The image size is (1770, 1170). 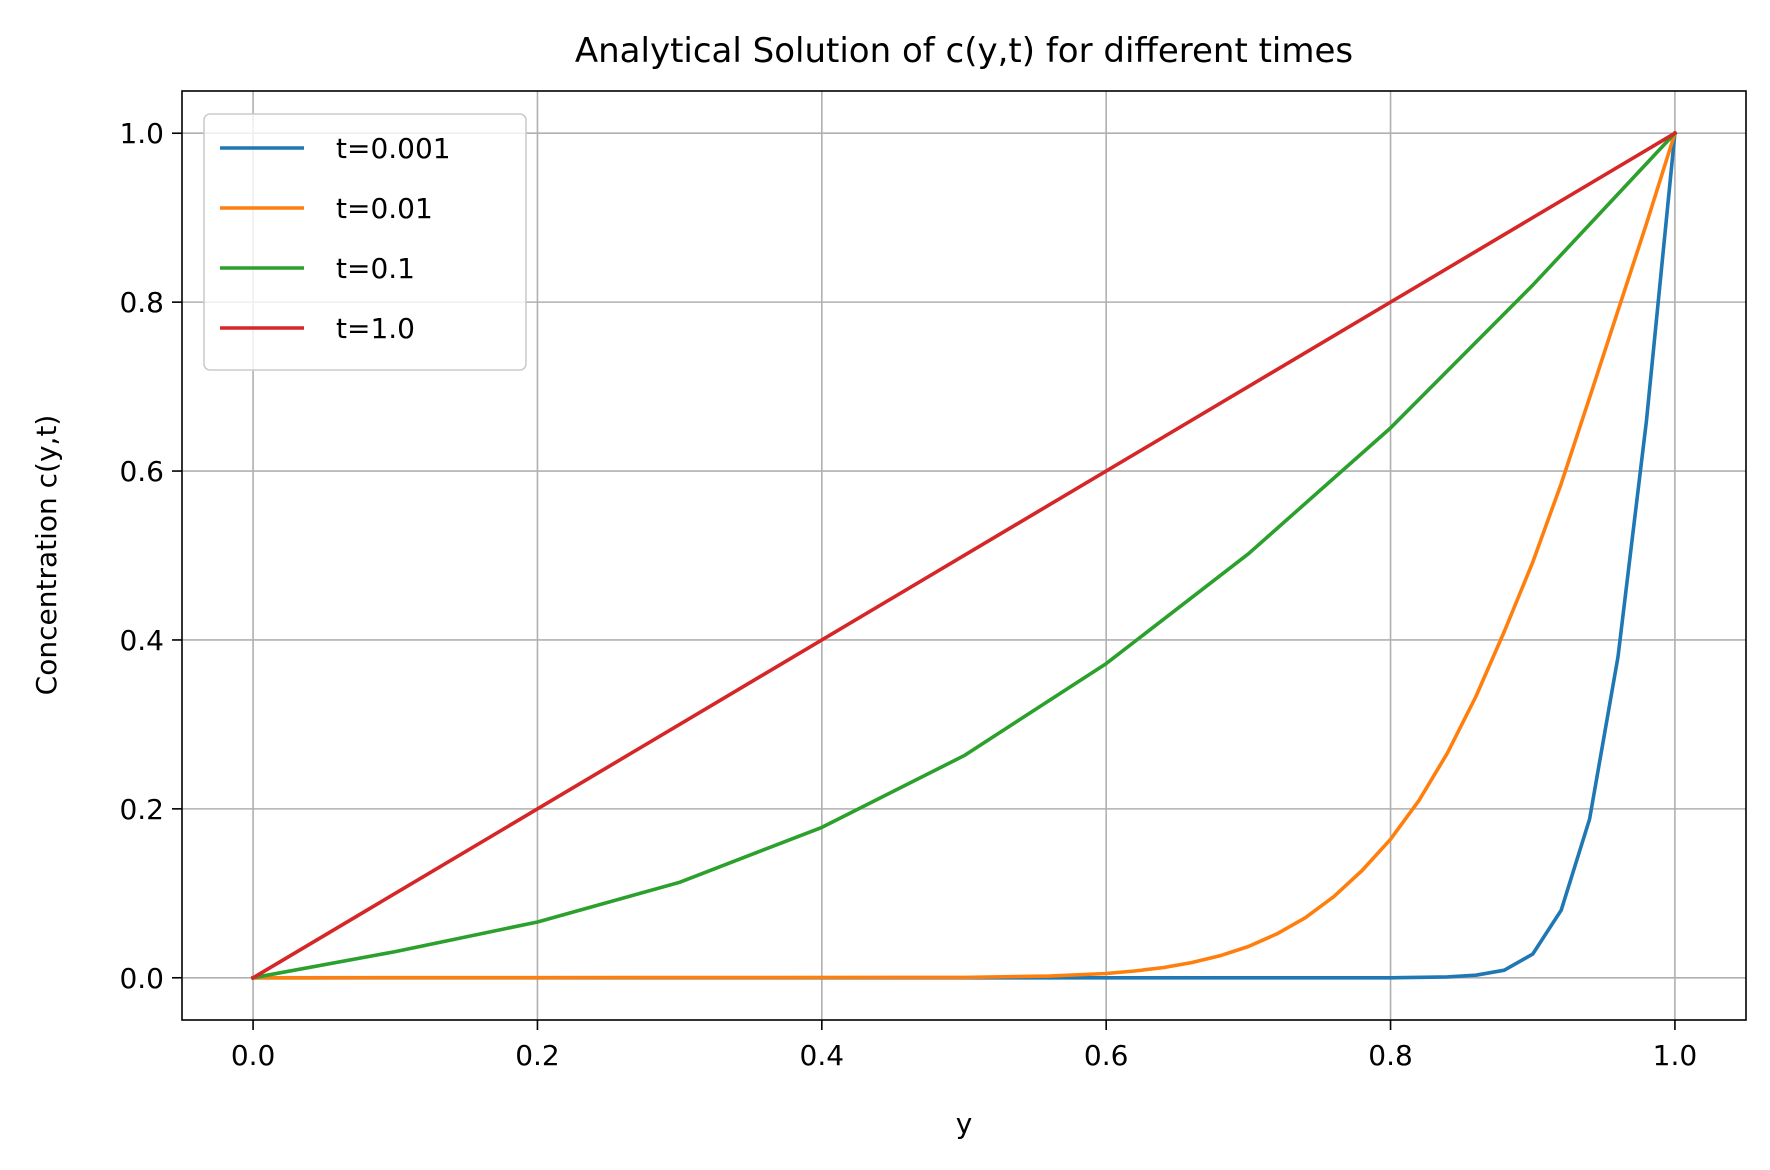 What do you see at coordinates (46, 555) in the screenshot?
I see `y-axis-title: Concentration c(y,t)` at bounding box center [46, 555].